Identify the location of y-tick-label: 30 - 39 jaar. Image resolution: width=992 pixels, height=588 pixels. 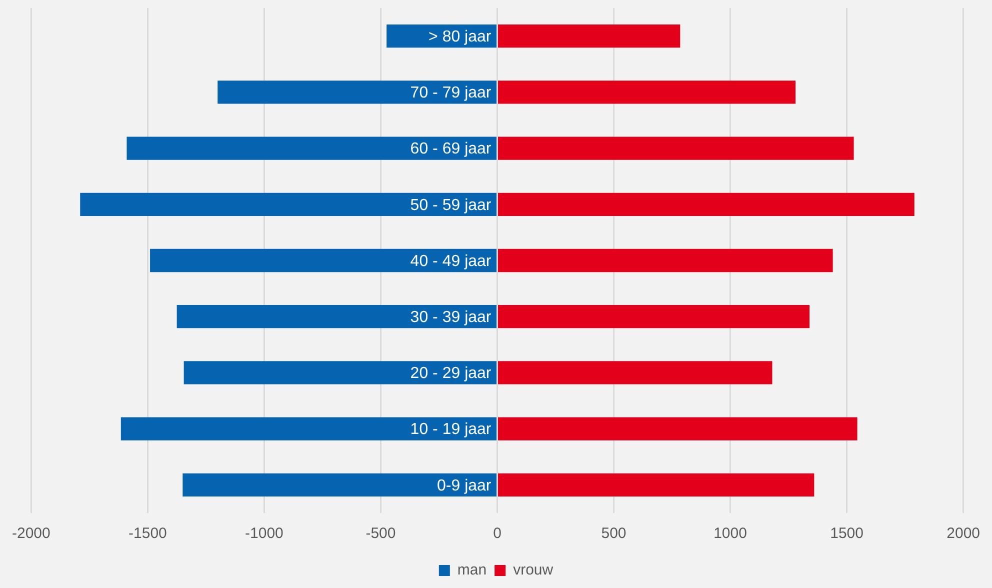
(451, 317).